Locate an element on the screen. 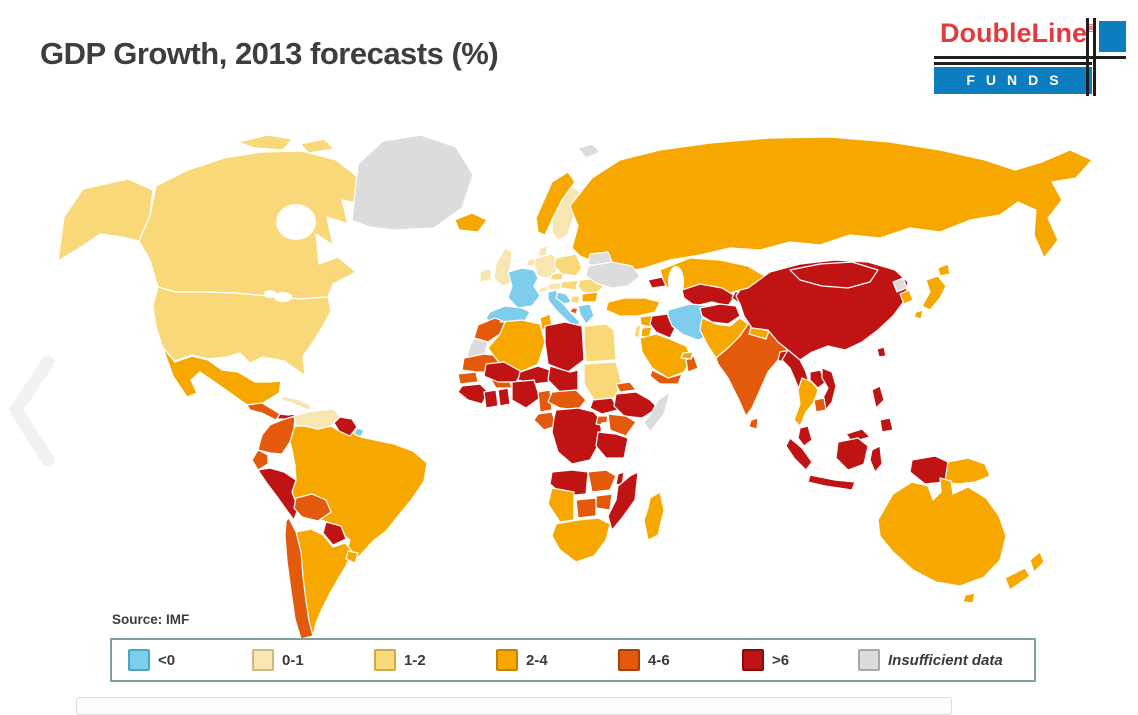 The width and height of the screenshot is (1138, 715). legend-swatch-insufficient-data is located at coordinates (869, 660).